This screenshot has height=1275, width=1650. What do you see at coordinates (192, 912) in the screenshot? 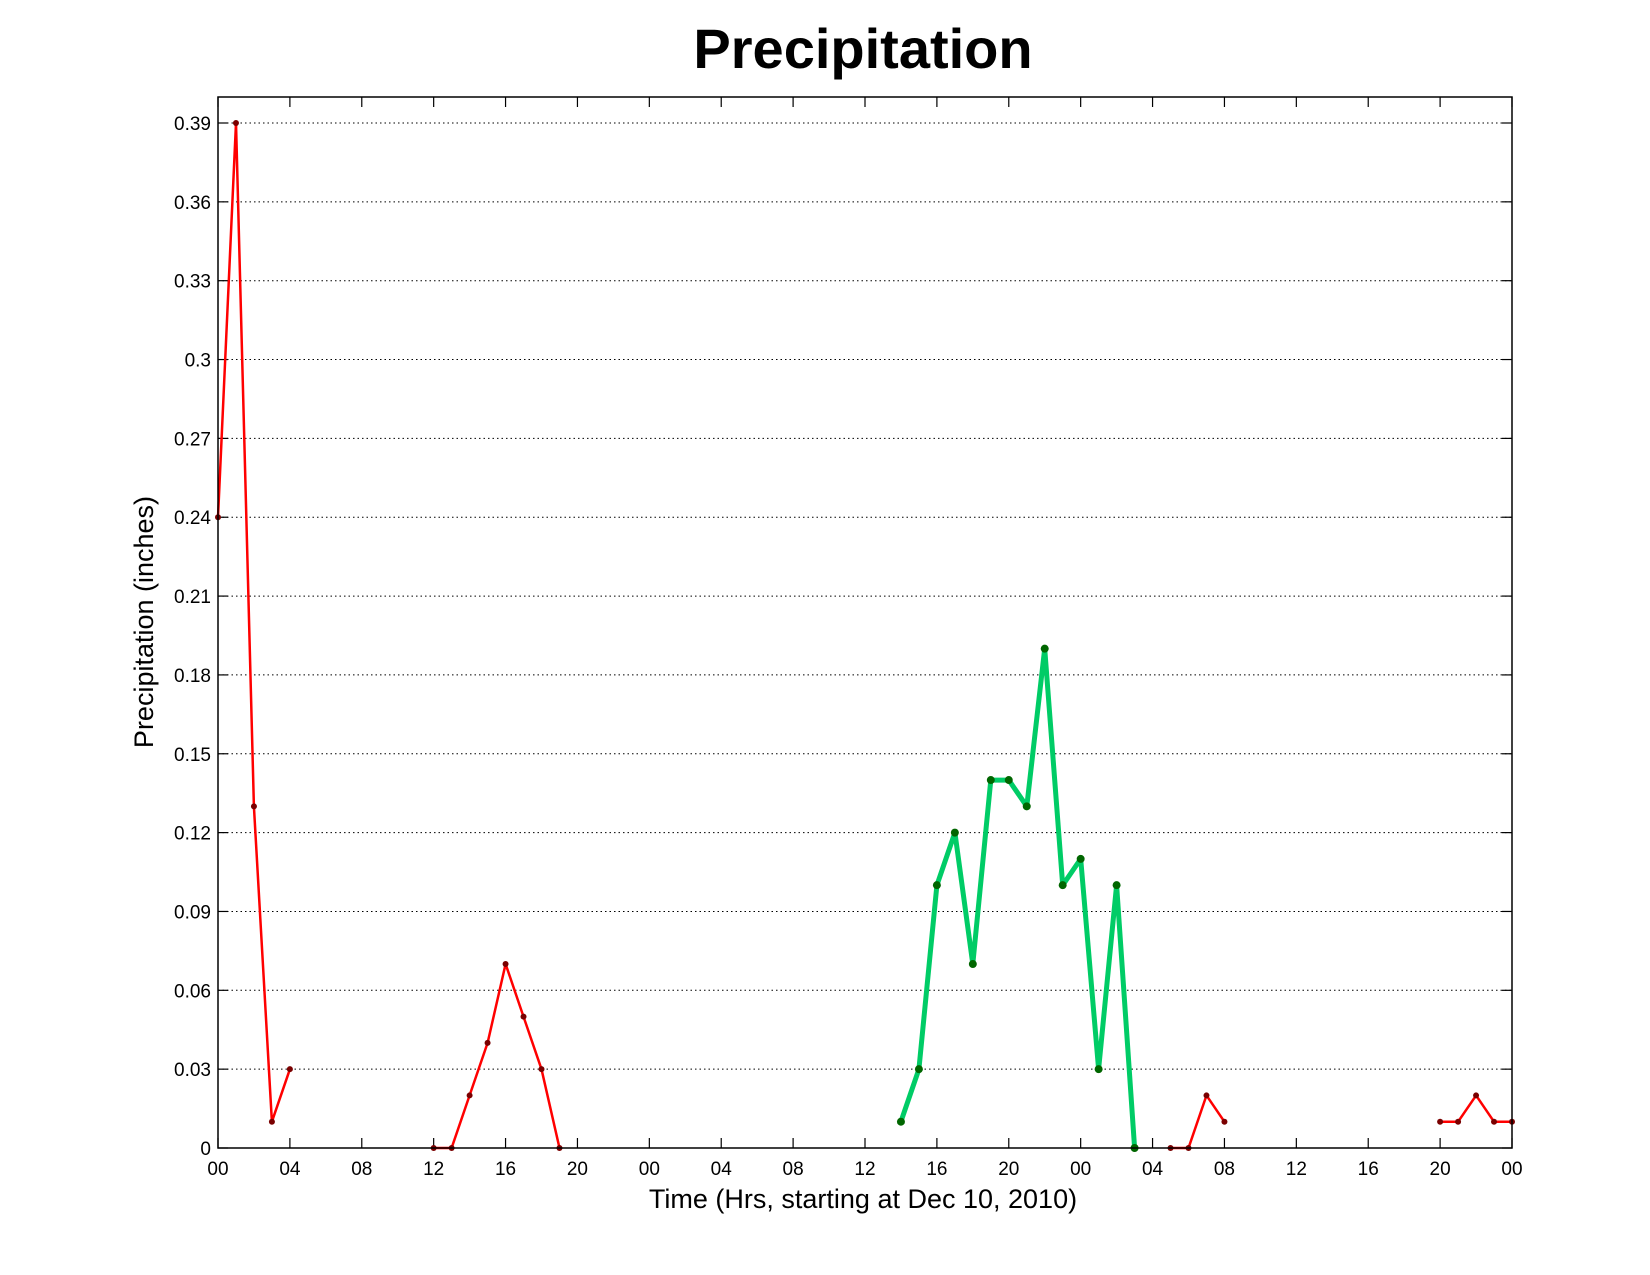
I see `y-tick-label: 0.09` at bounding box center [192, 912].